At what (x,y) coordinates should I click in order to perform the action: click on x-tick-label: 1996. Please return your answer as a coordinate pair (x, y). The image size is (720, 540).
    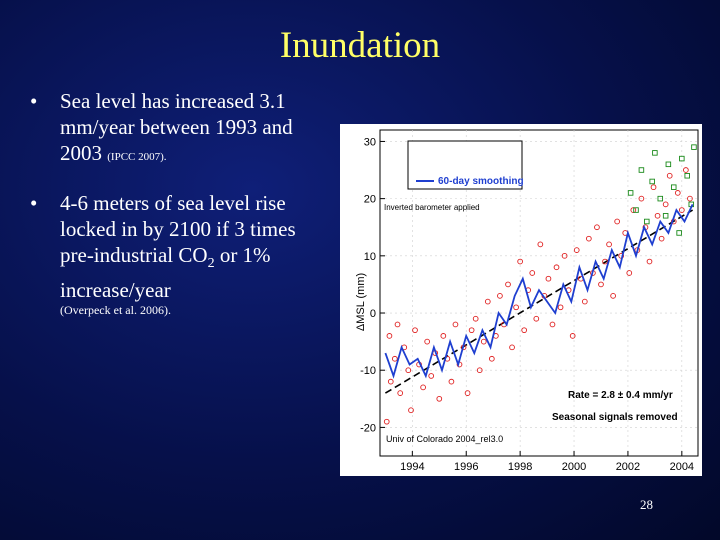
    Looking at the image, I should click on (466, 467).